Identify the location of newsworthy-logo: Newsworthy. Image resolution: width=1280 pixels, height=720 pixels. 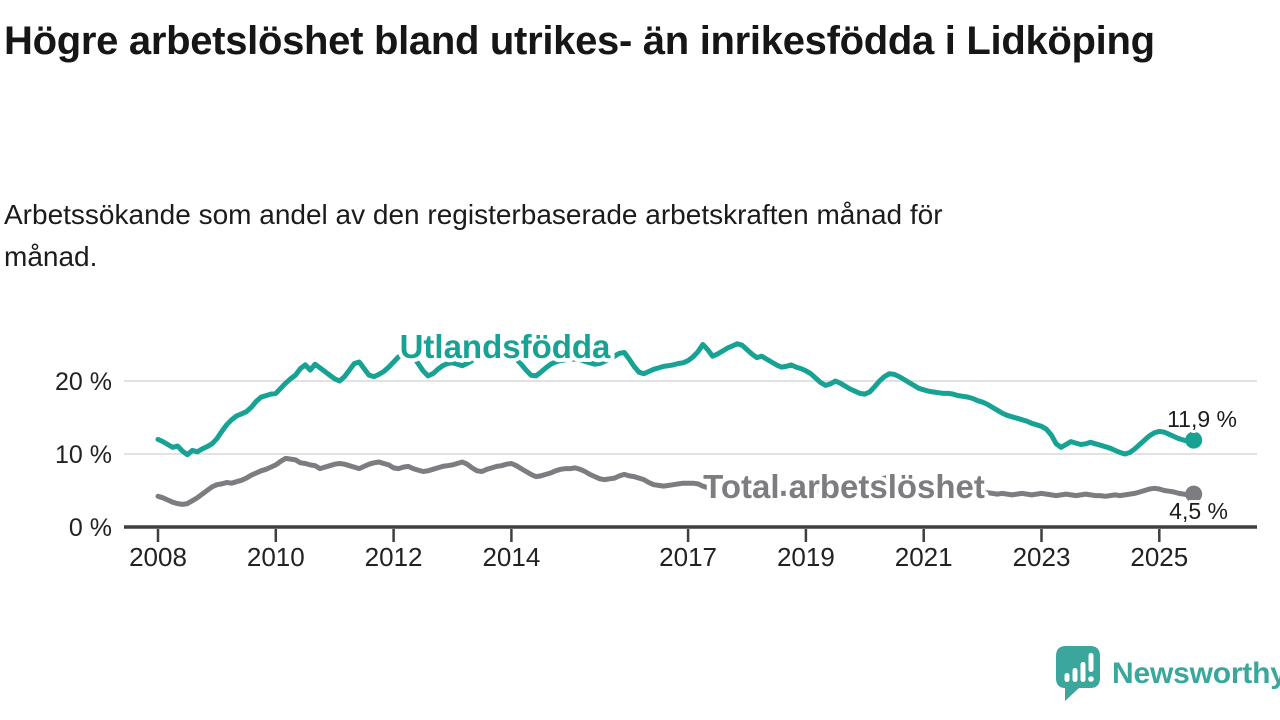
(1167, 674).